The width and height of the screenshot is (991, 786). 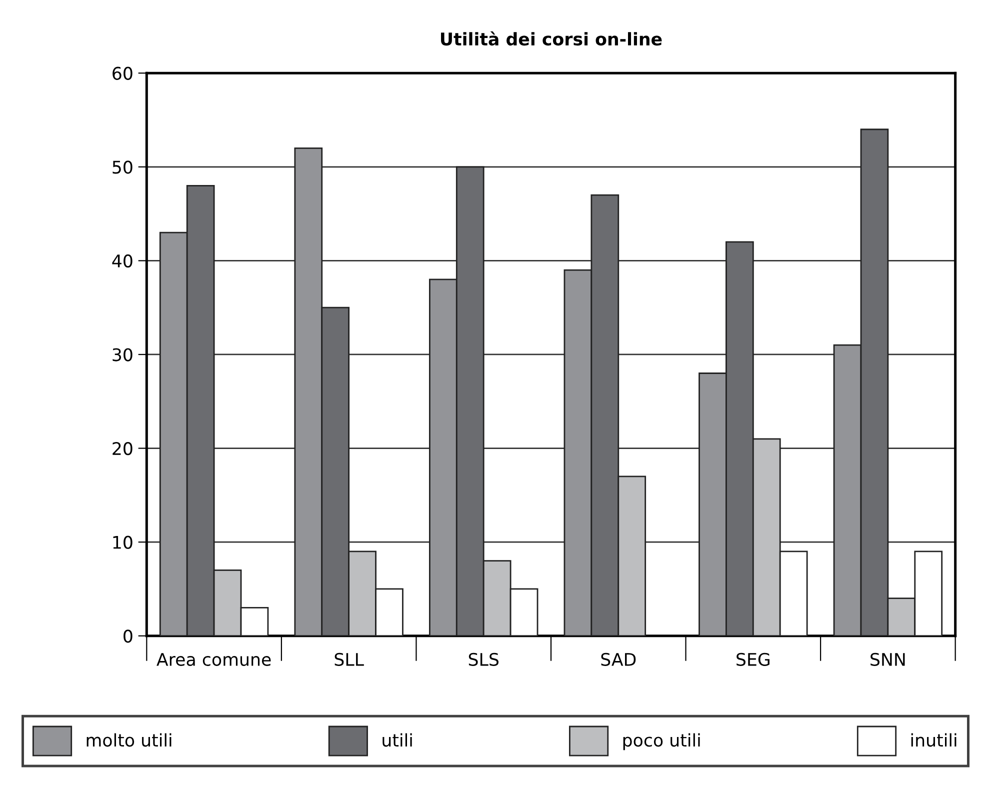 What do you see at coordinates (122, 73) in the screenshot?
I see `y-tick-label: 60` at bounding box center [122, 73].